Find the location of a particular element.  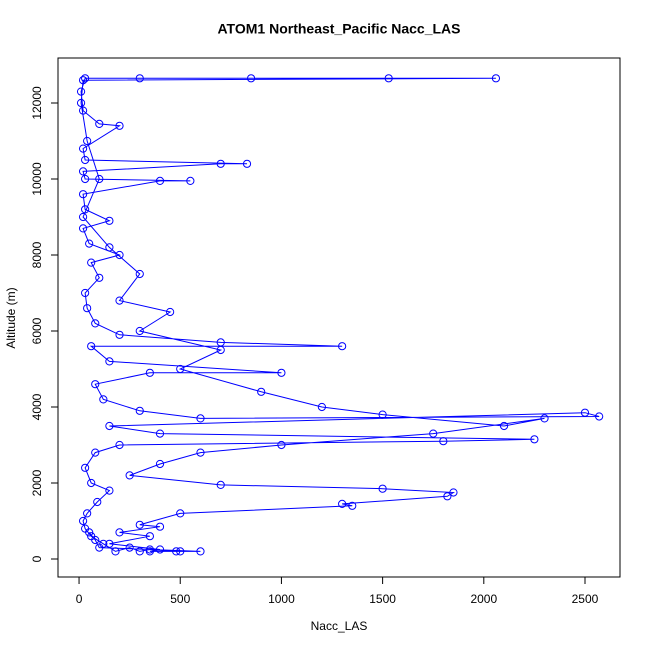

y-tick-label: 10000 is located at coordinates (37, 179).